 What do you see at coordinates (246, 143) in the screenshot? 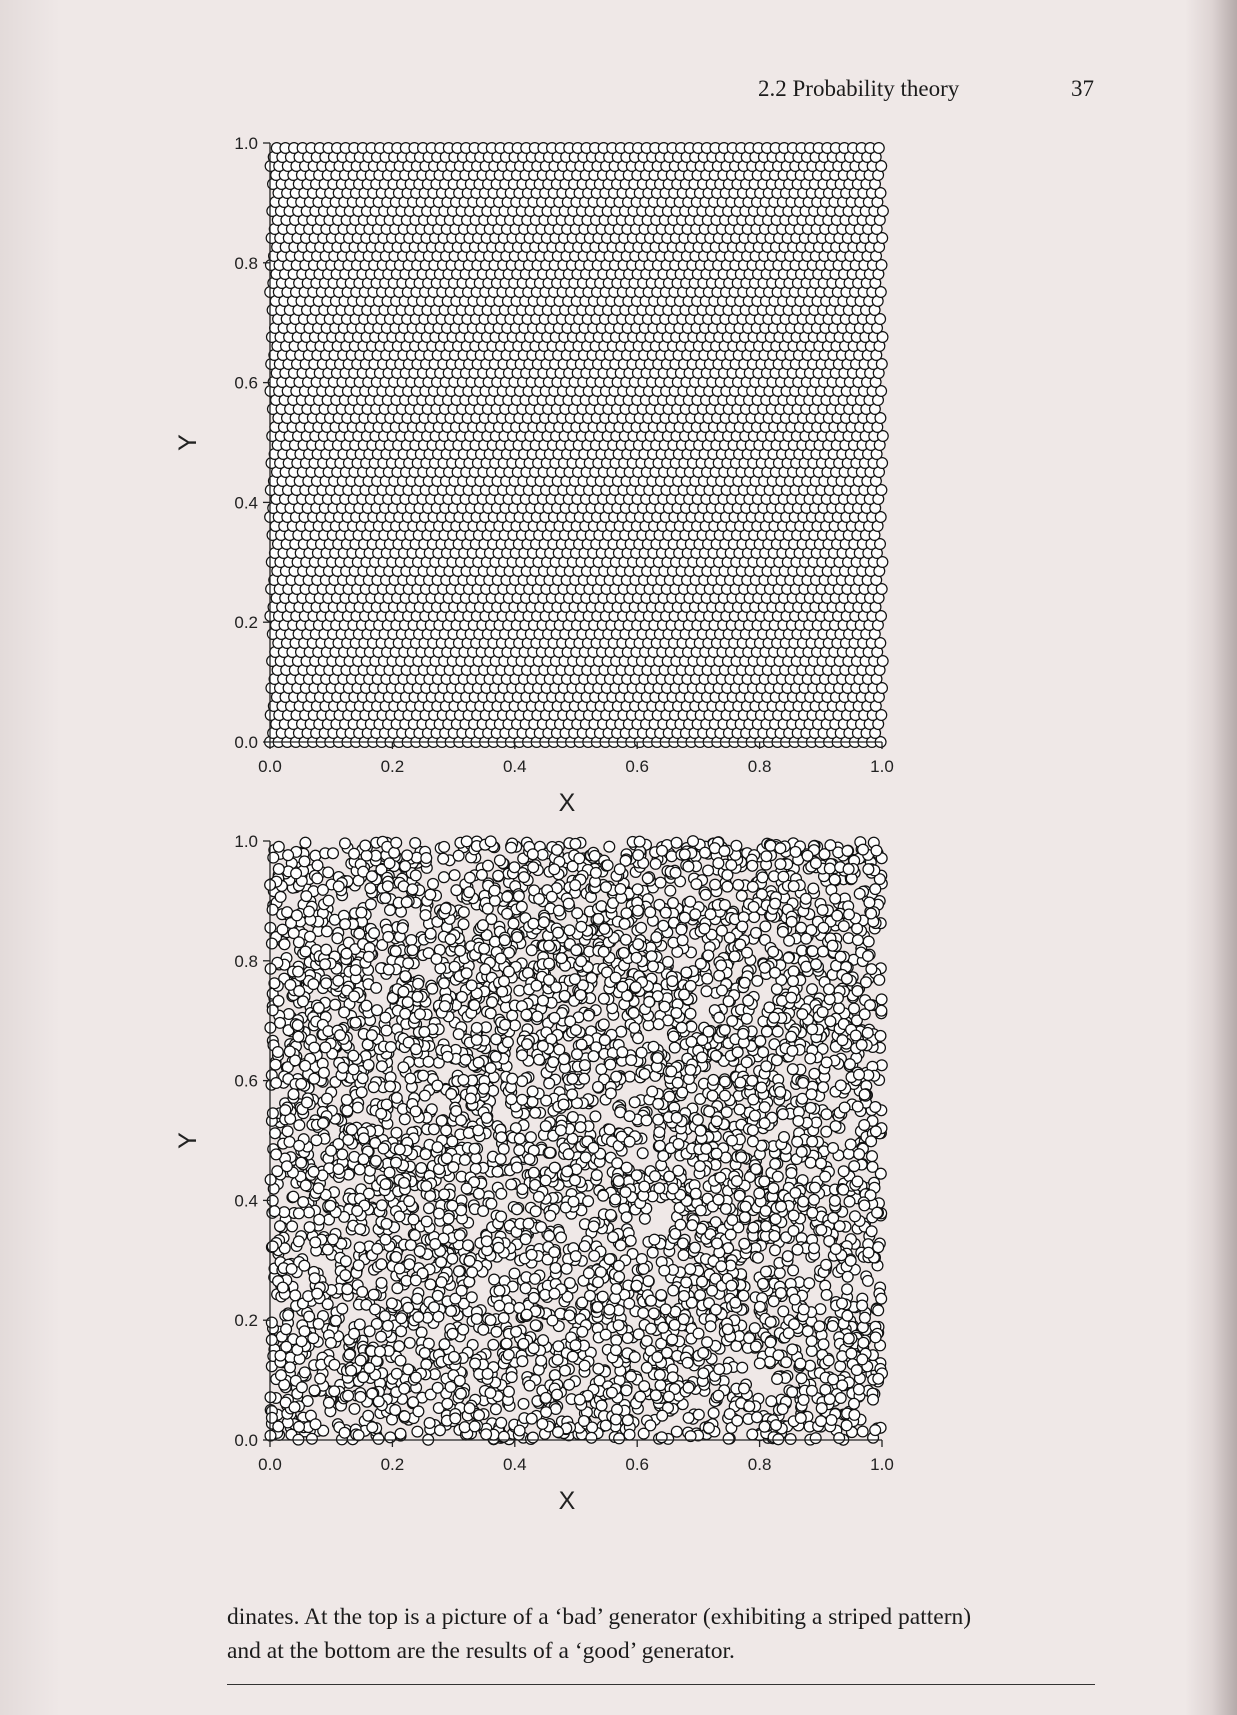
I see `y-tick-label: 1.0` at bounding box center [246, 143].